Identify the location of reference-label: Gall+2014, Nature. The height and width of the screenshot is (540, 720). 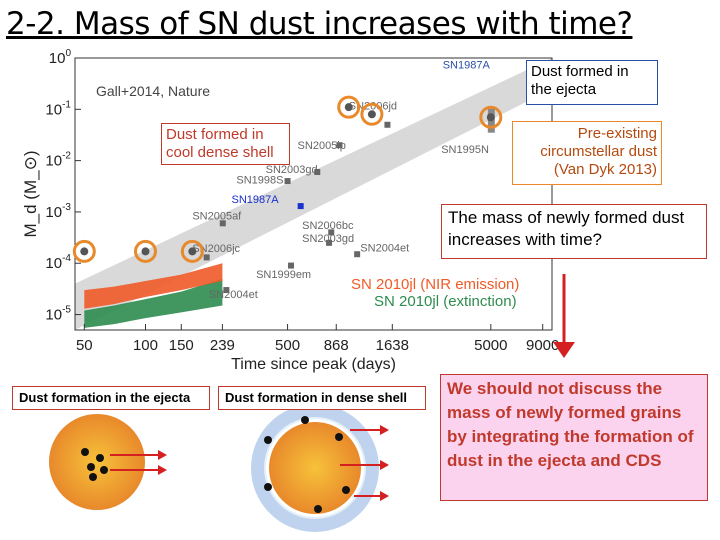
(153, 91).